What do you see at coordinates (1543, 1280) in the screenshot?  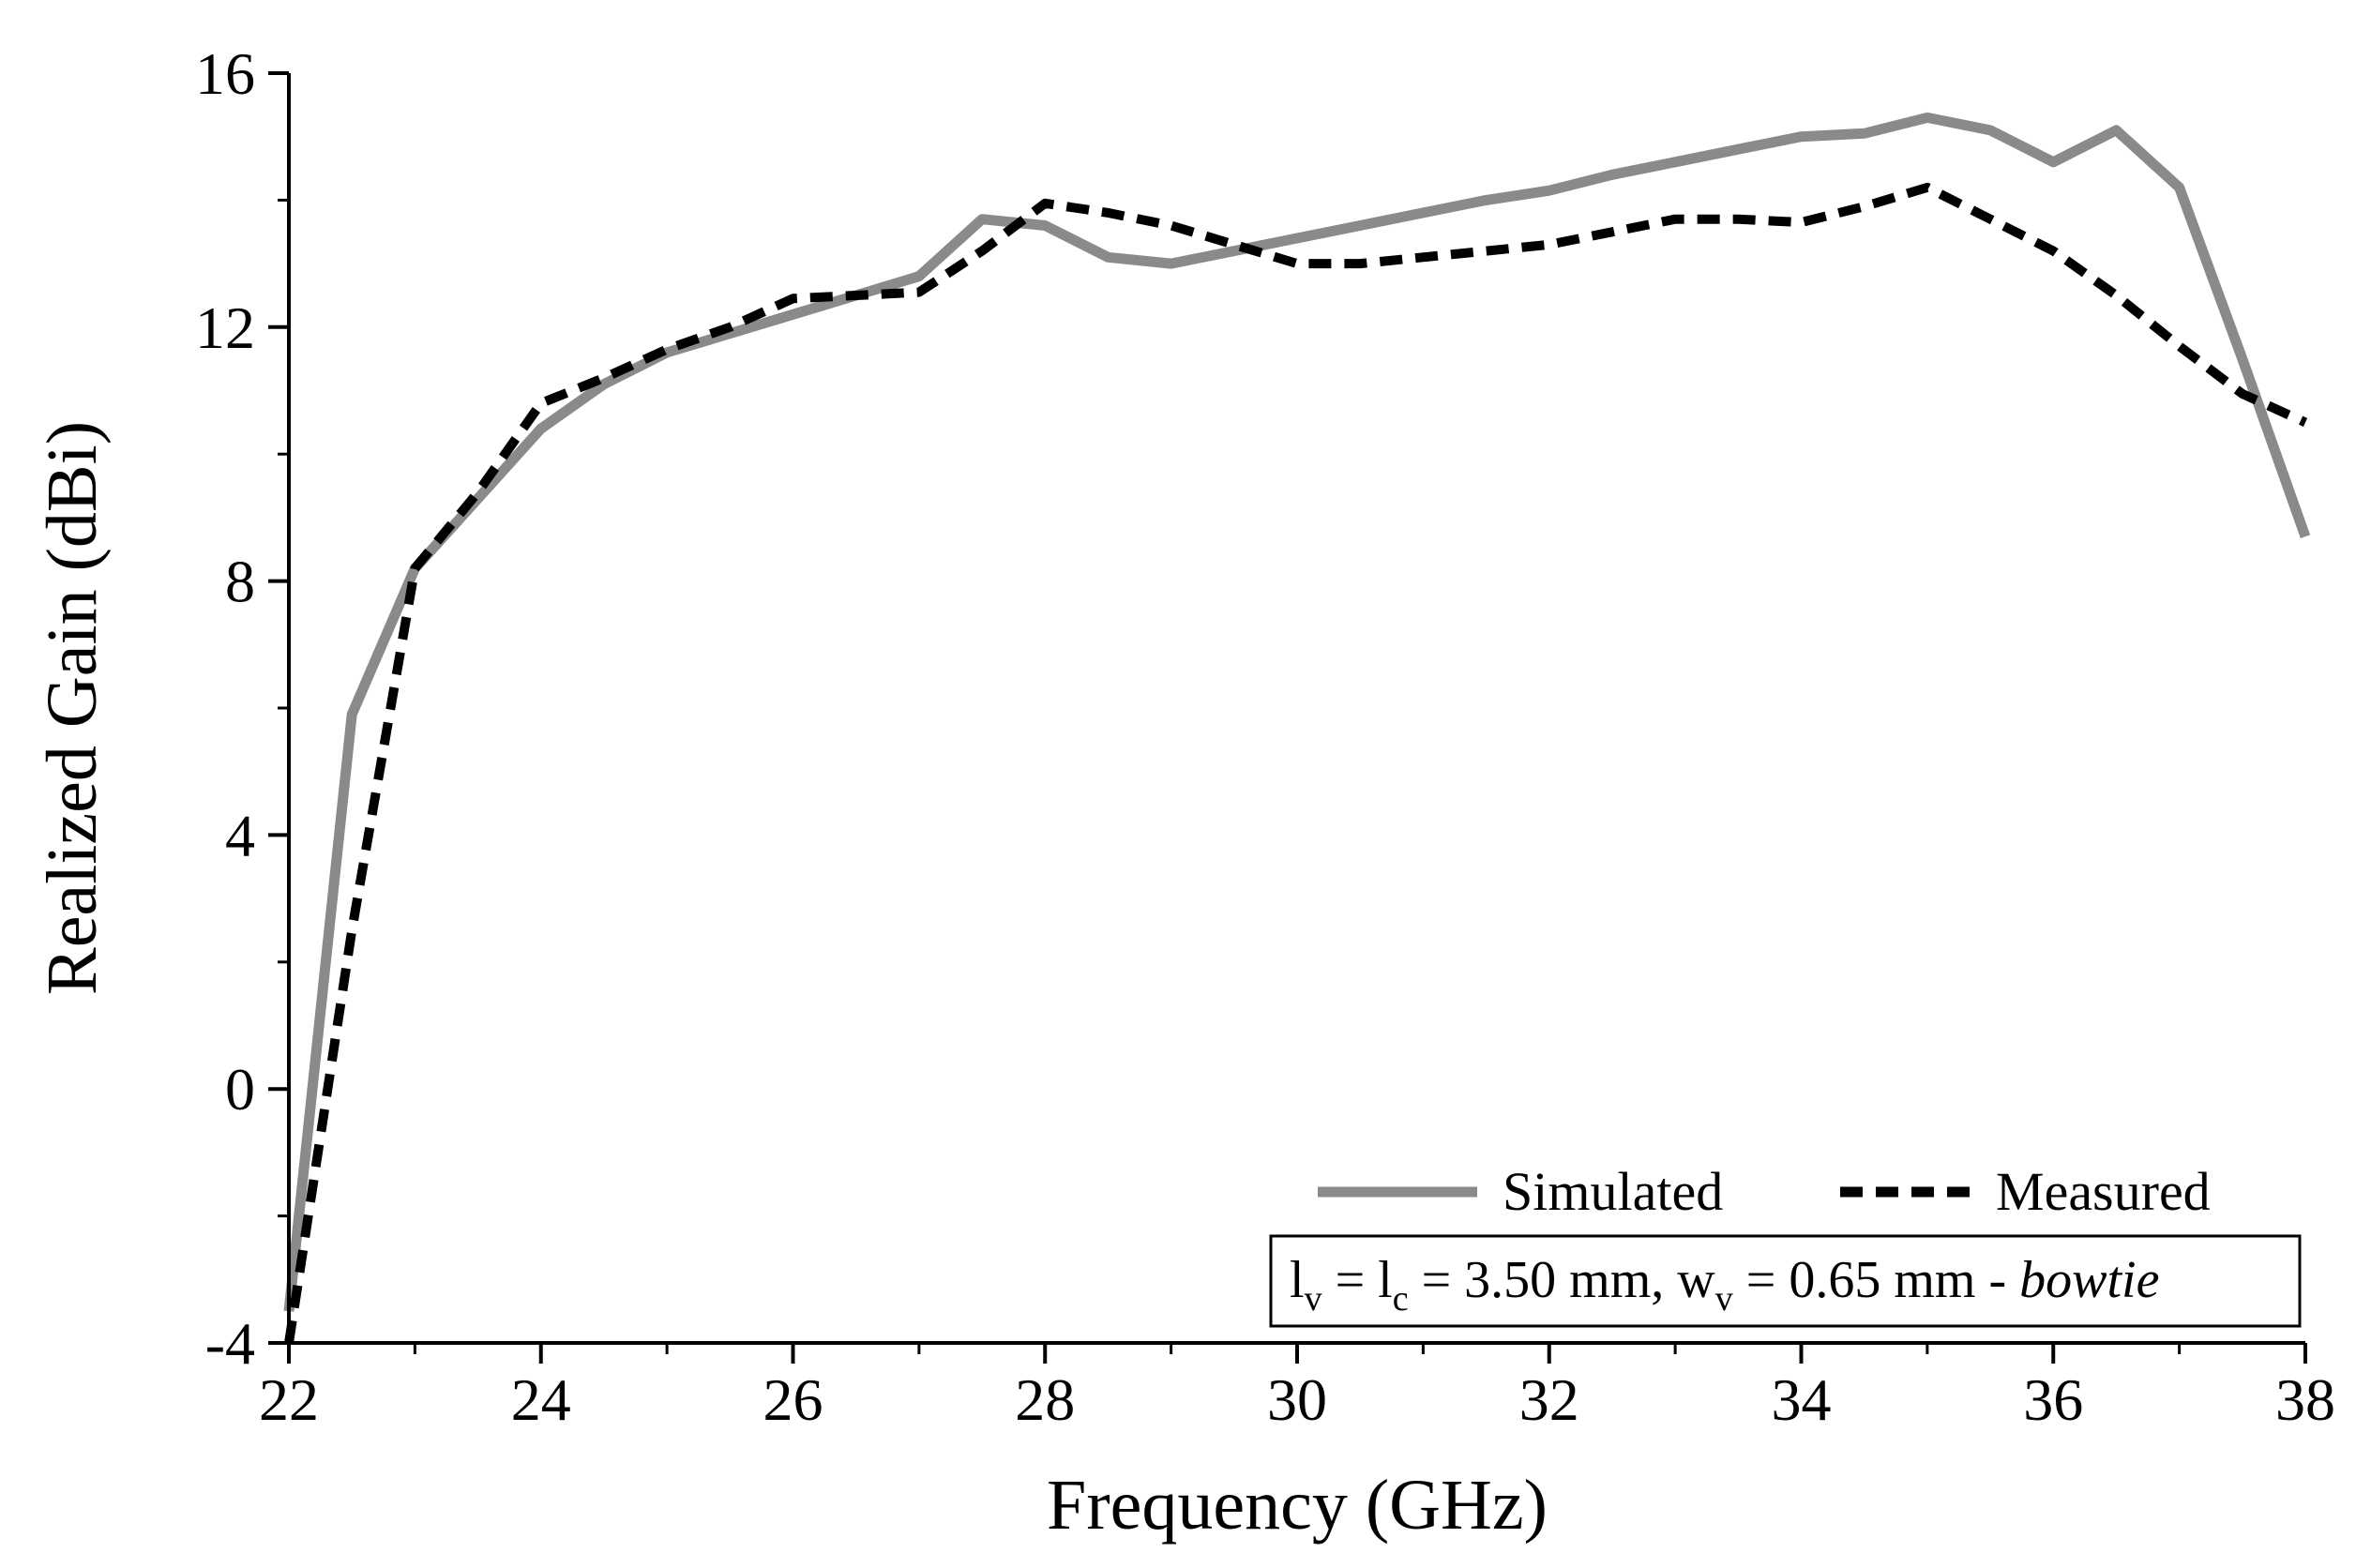 I see `annotation-length-value: = 3.50 mm,` at bounding box center [1543, 1280].